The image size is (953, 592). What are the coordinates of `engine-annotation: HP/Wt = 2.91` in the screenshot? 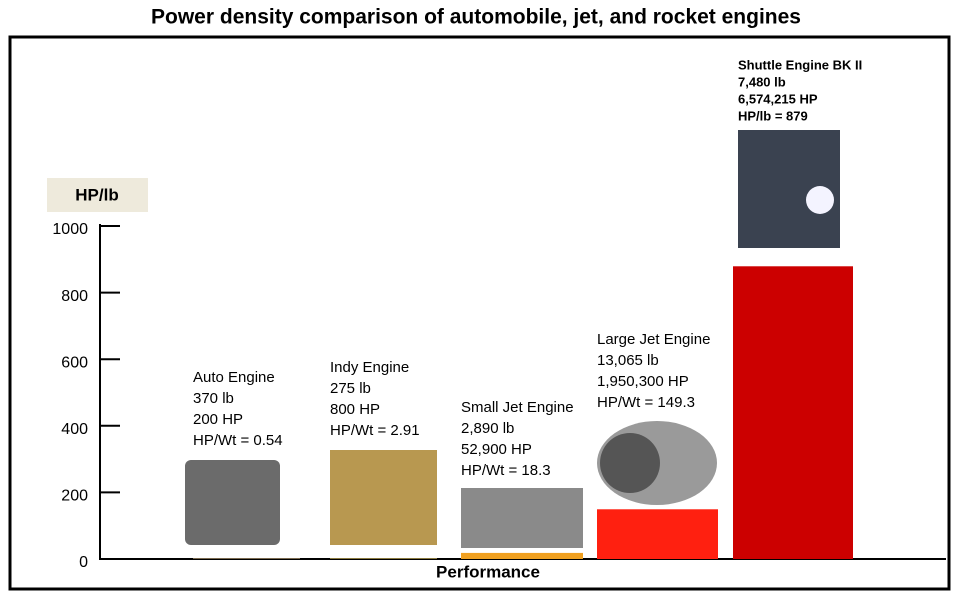 It's located at (375, 430).